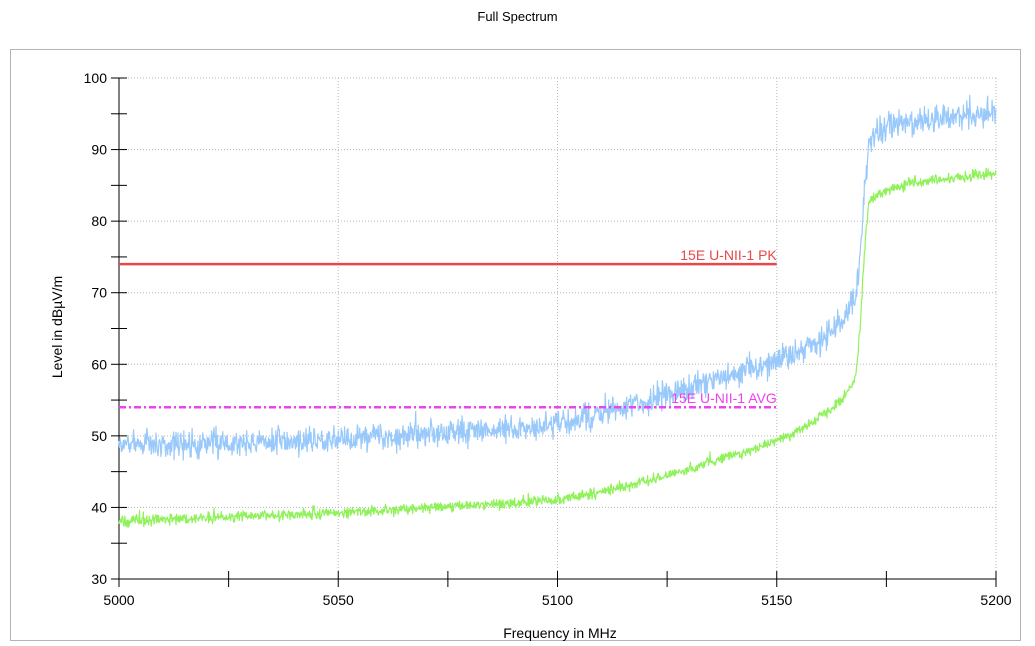  What do you see at coordinates (724, 398) in the screenshot?
I see `limit-label-avg: 15E U-NII-1 AVG` at bounding box center [724, 398].